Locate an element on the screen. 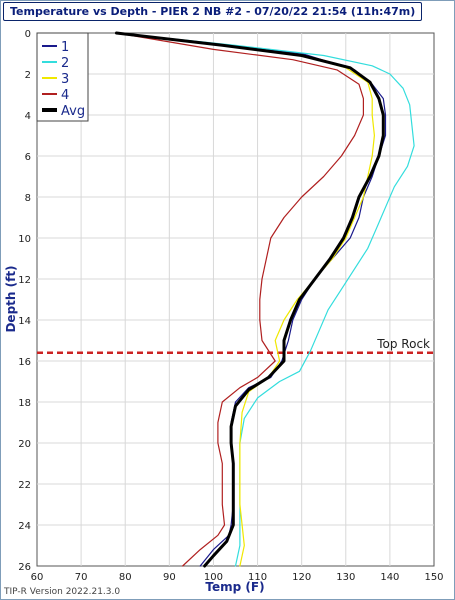 The width and height of the screenshot is (455, 600). y-axis-label: Depth (ft) is located at coordinates (11, 298).